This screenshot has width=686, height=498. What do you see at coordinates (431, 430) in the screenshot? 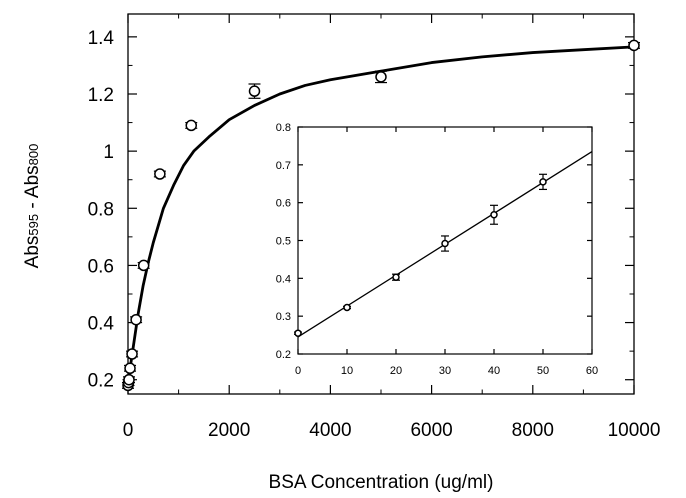
I see `x-tick-label: 6000` at bounding box center [431, 430].